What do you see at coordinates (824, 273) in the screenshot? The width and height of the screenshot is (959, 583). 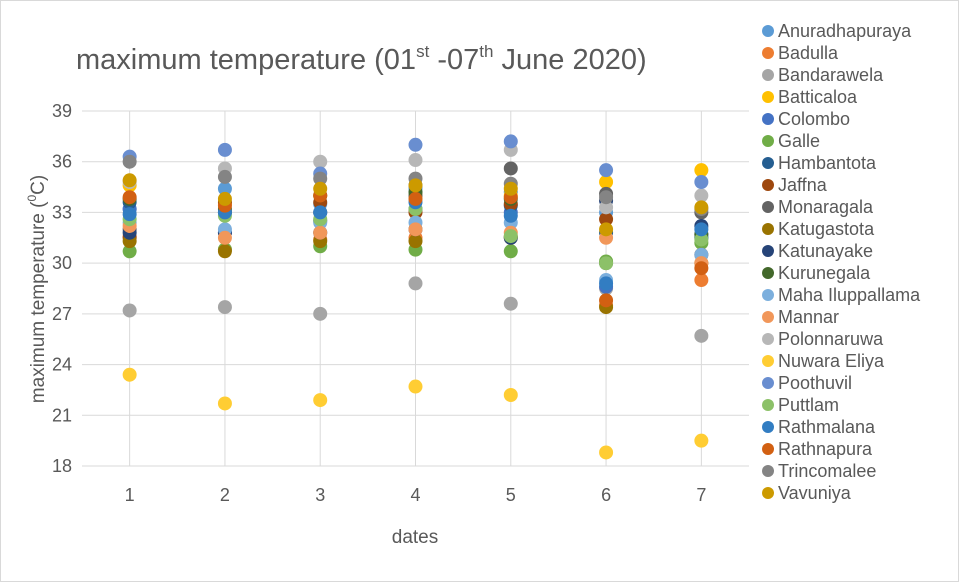 I see `legend-label-kurunegala: Kurunegala` at bounding box center [824, 273].